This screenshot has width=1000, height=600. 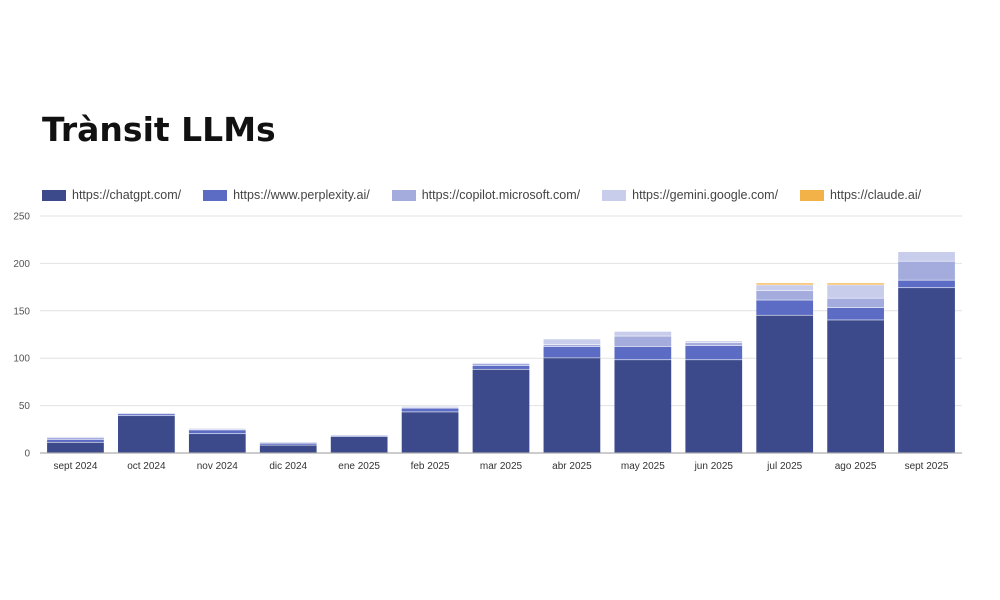 What do you see at coordinates (430, 466) in the screenshot?
I see `x-tick-label: feb 2025` at bounding box center [430, 466].